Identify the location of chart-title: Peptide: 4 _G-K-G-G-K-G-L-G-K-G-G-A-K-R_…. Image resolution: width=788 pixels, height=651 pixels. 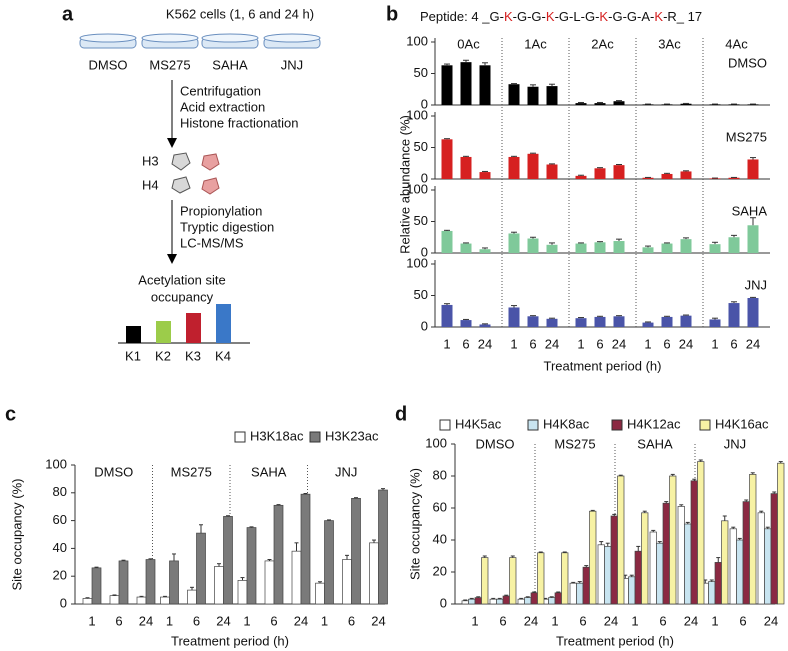
(561, 16).